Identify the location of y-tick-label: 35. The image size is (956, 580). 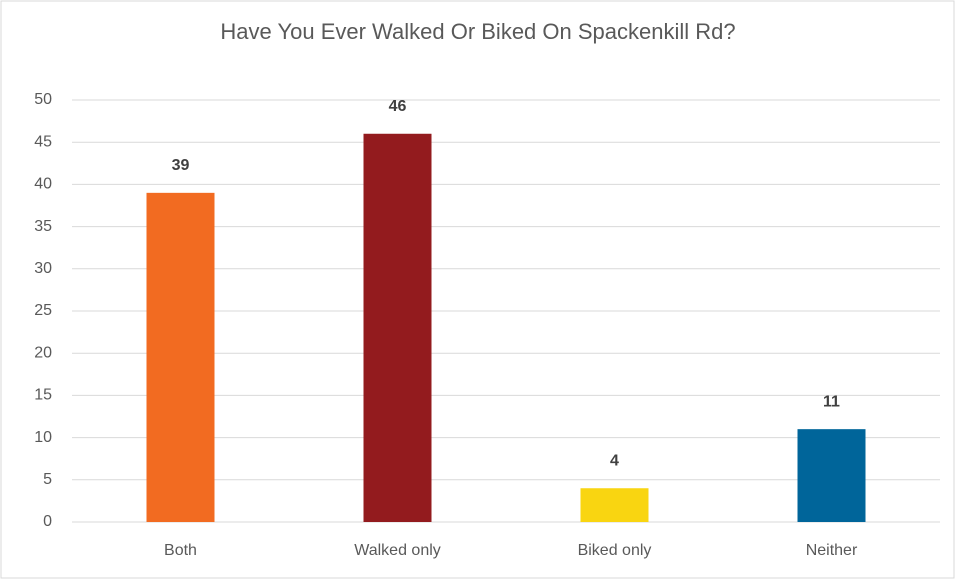
(43, 226).